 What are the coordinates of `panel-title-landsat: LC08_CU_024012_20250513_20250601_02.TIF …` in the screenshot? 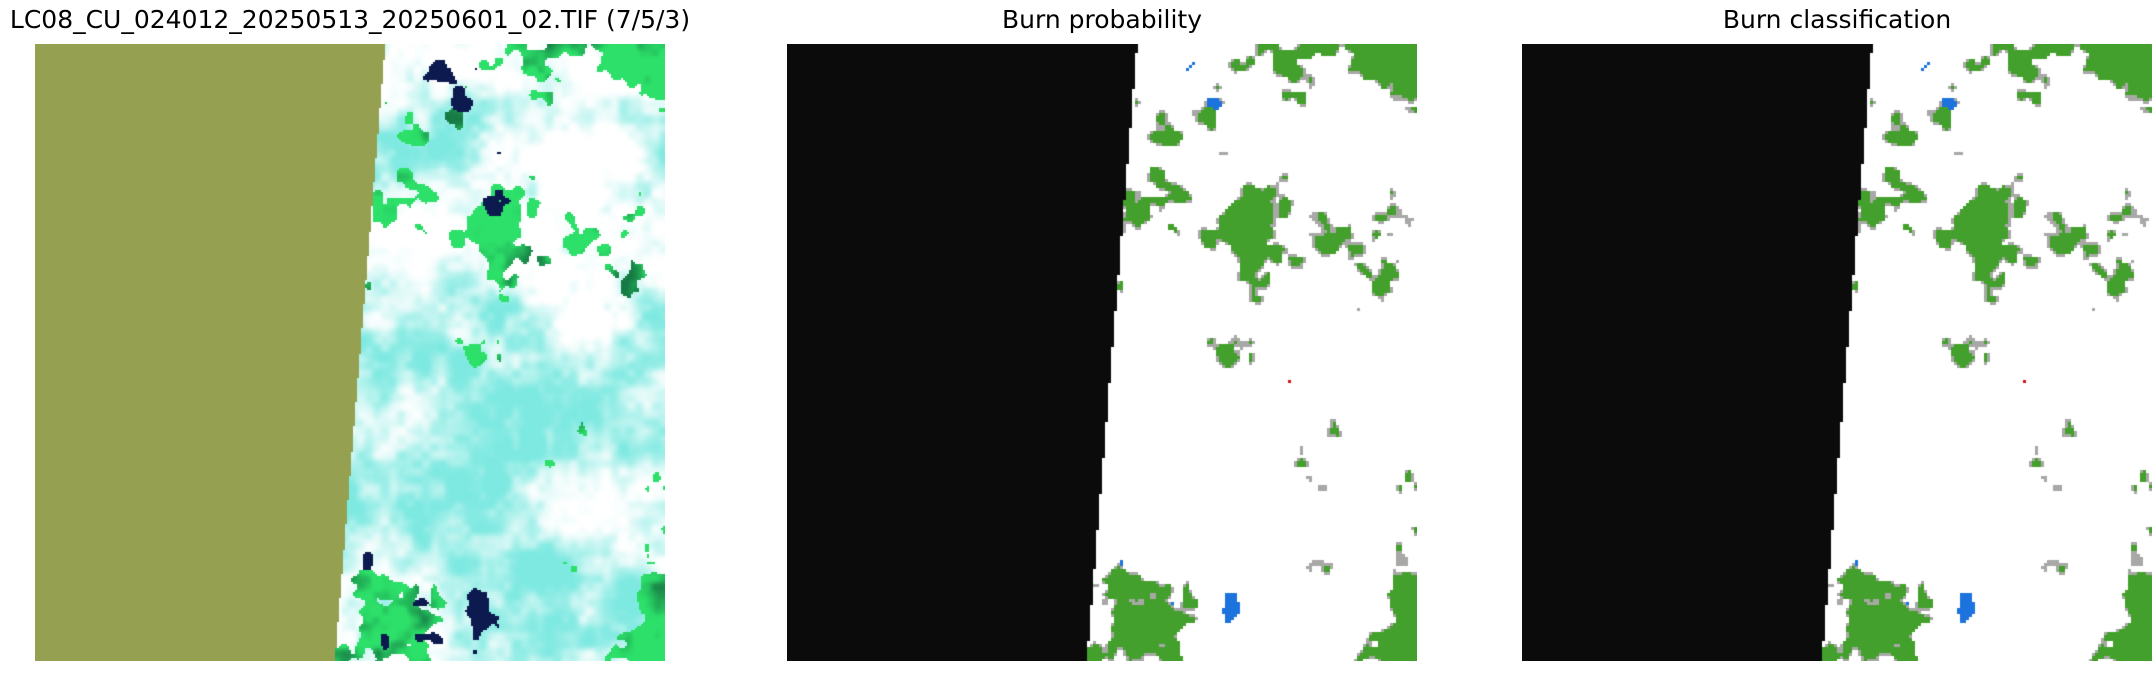 It's located at (350, 19).